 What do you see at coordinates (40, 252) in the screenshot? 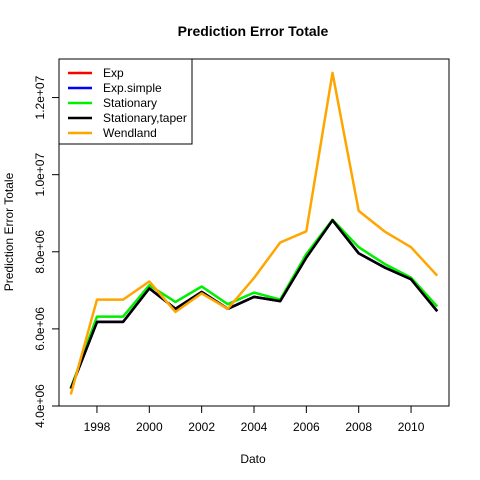
I see `y-tick-label: 8.0e+06` at bounding box center [40, 252].